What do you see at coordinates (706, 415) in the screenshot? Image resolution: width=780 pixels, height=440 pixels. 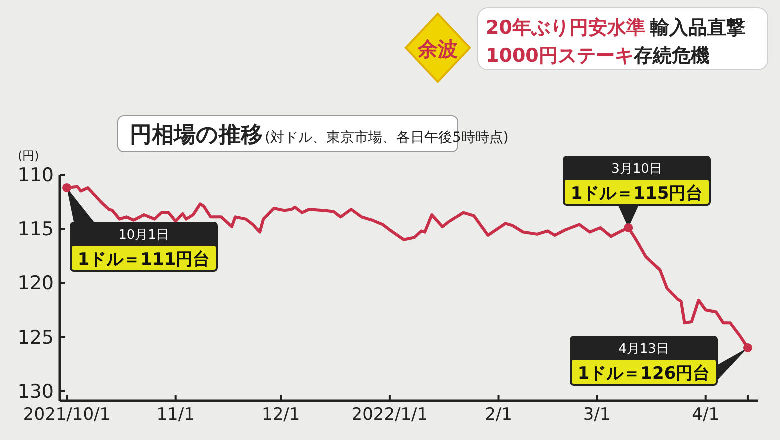 I see `x-tick-label: 4/1` at bounding box center [706, 415].